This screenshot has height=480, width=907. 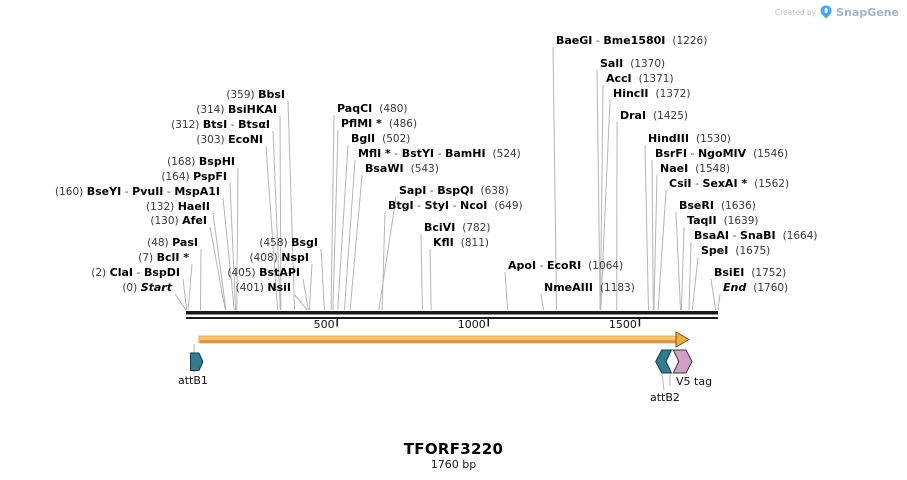 What do you see at coordinates (379, 124) in the screenshot?
I see `site-label-PflMI: PflMI * (486)` at bounding box center [379, 124].